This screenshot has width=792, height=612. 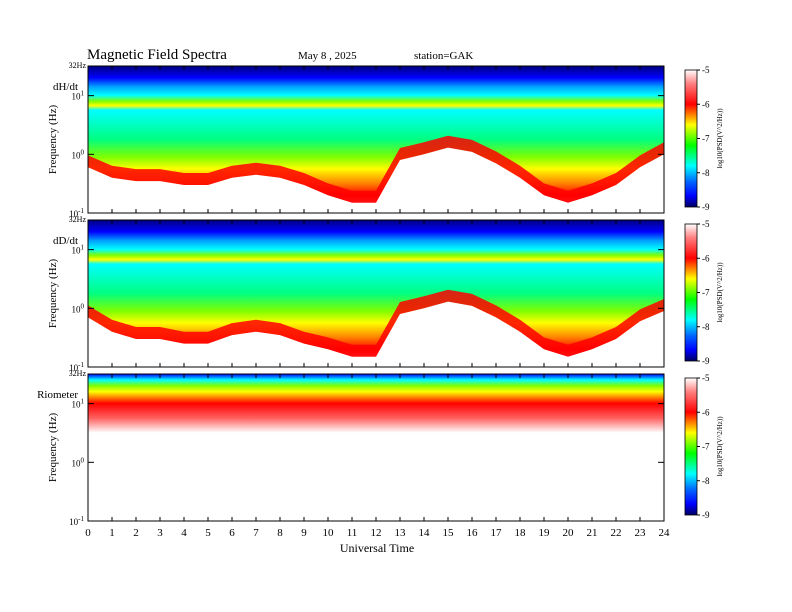 What do you see at coordinates (65, 87) in the screenshot?
I see `panel-label: dH/dt` at bounding box center [65, 87].